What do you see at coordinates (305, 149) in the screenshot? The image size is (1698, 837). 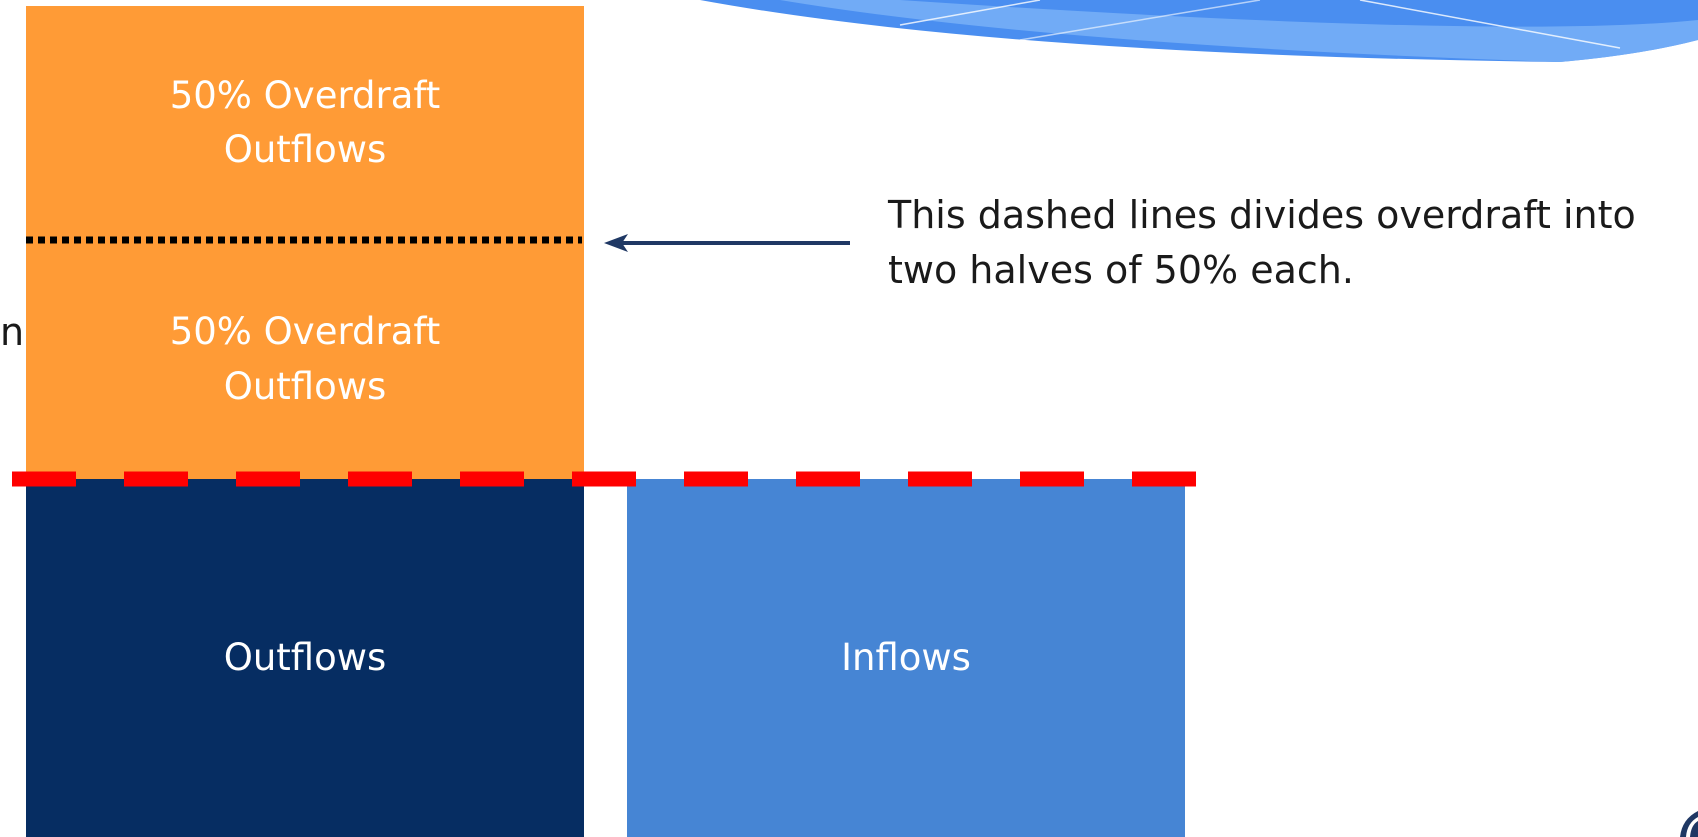 I see `overdraft-top-label-line2: Outflows` at bounding box center [305, 149].